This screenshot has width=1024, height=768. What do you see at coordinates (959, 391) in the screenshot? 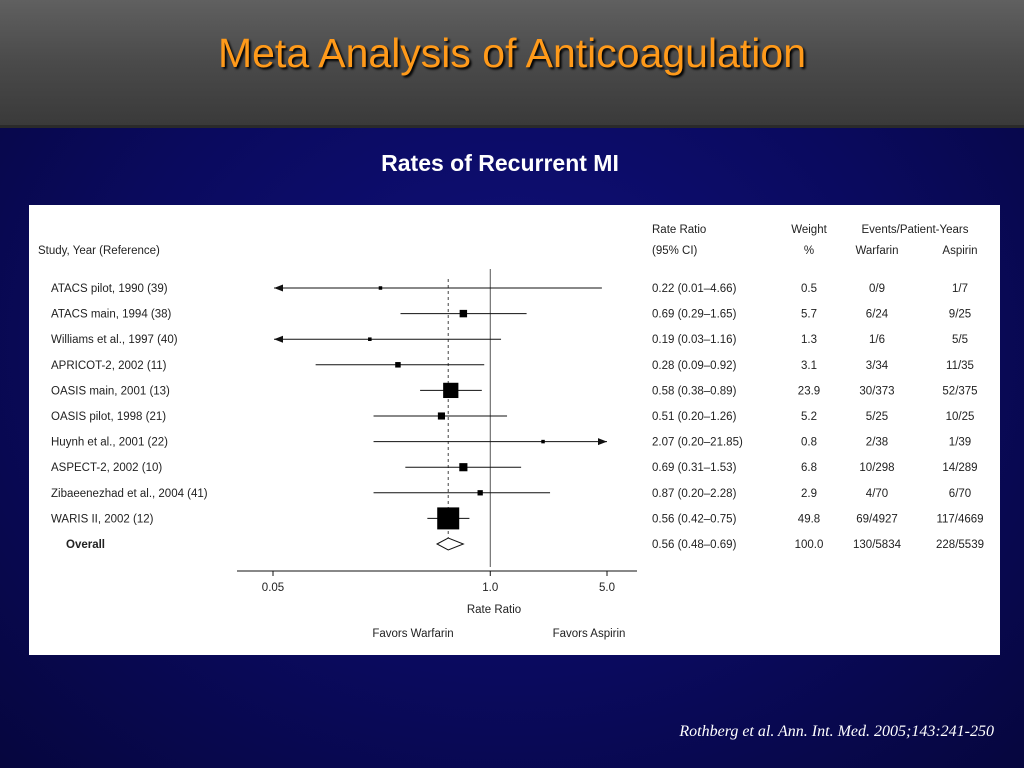
I see `aspirin-events: 52/375` at bounding box center [959, 391].